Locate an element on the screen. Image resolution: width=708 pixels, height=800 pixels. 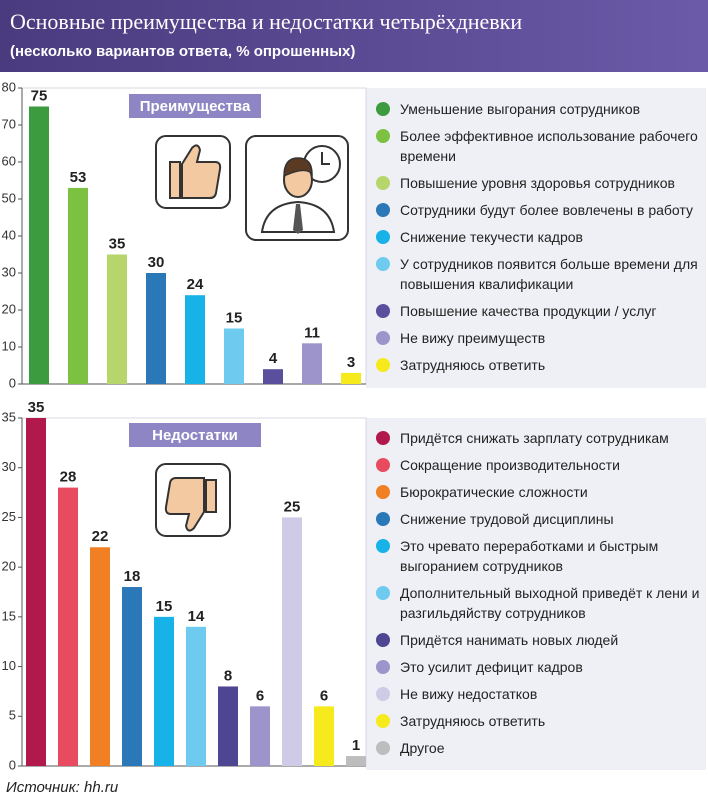
y-tick-label: 35 is located at coordinates (9, 416).